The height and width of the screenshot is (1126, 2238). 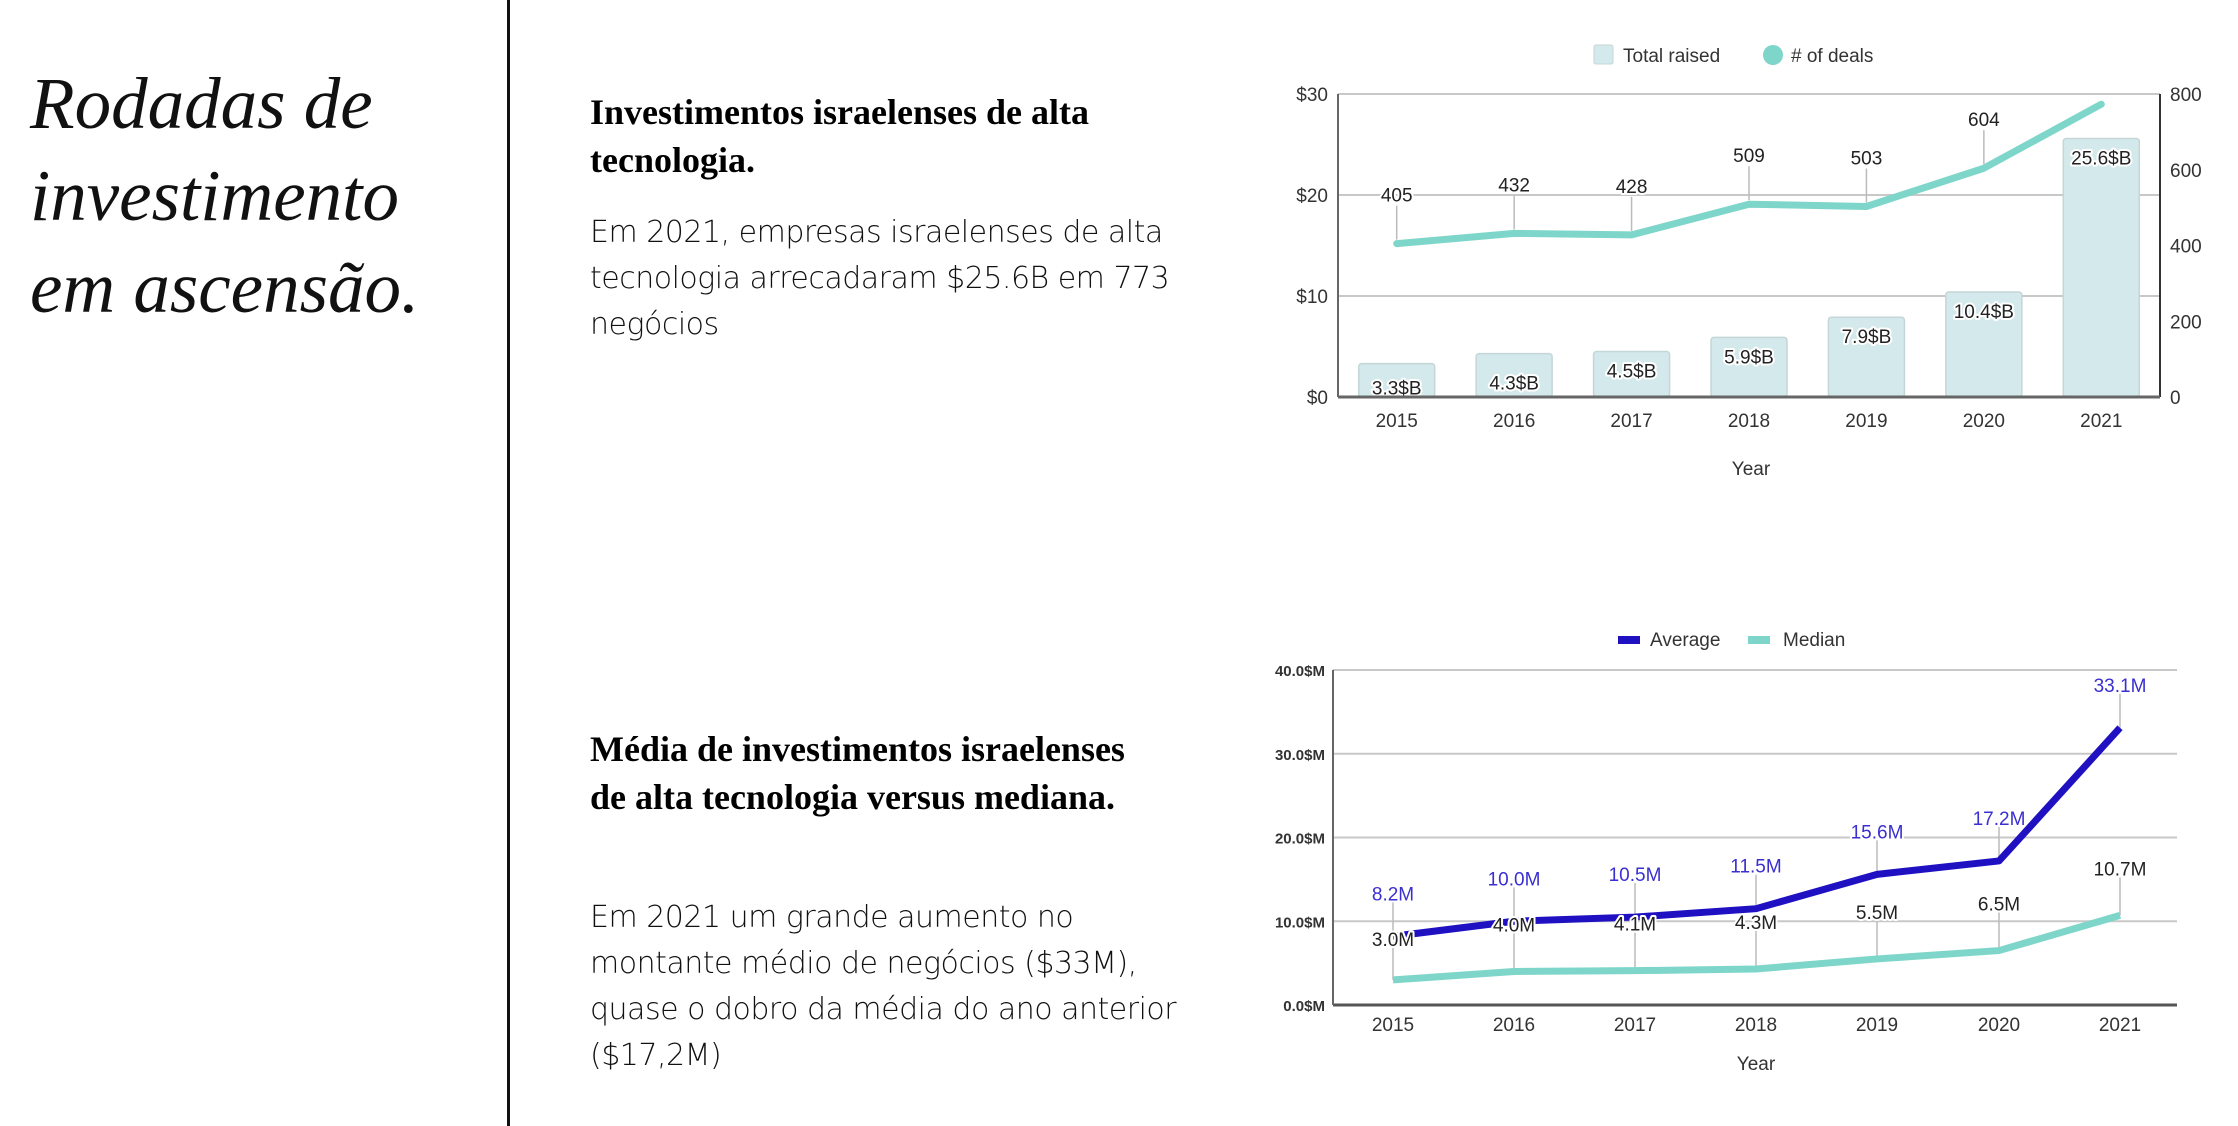 What do you see at coordinates (1749, 357) in the screenshot?
I see `bar-label: 5.9$B` at bounding box center [1749, 357].